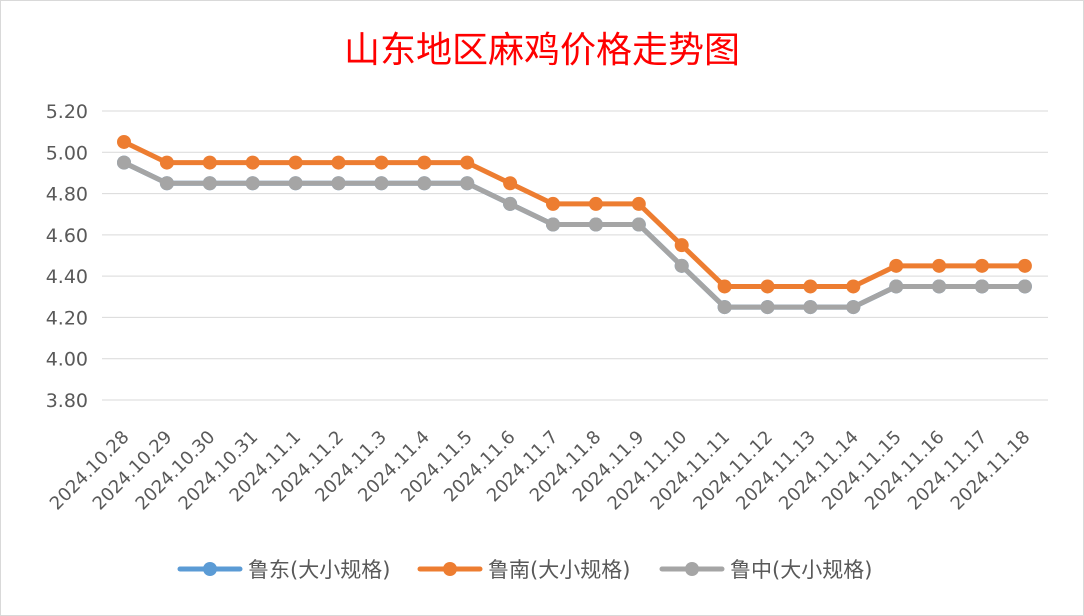 Image resolution: width=1084 pixels, height=616 pixels. What do you see at coordinates (67, 256) in the screenshot?
I see `y-axis-ticks: 3.80 4.00 4.20 4.40 4.60 4.80 5.00 5.20` at bounding box center [67, 256].